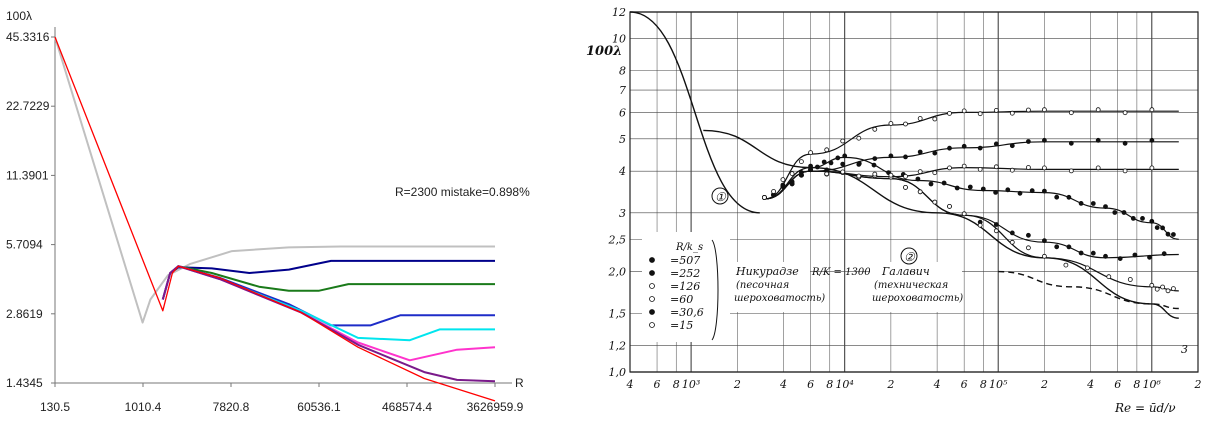 The height and width of the screenshot is (421, 1207). What do you see at coordinates (687, 312) in the screenshot?
I see `legend-entry: =30,6` at bounding box center [687, 312].